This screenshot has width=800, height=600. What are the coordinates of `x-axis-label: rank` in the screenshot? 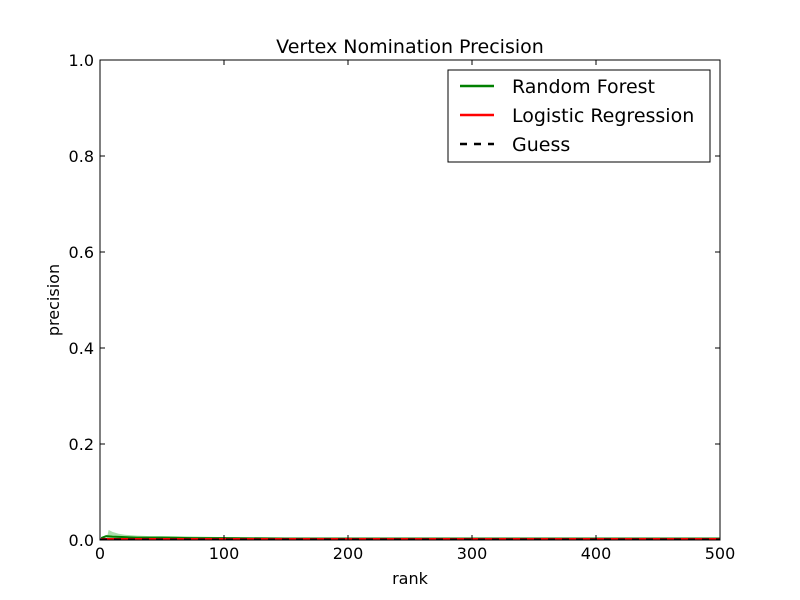 It's located at (410, 578).